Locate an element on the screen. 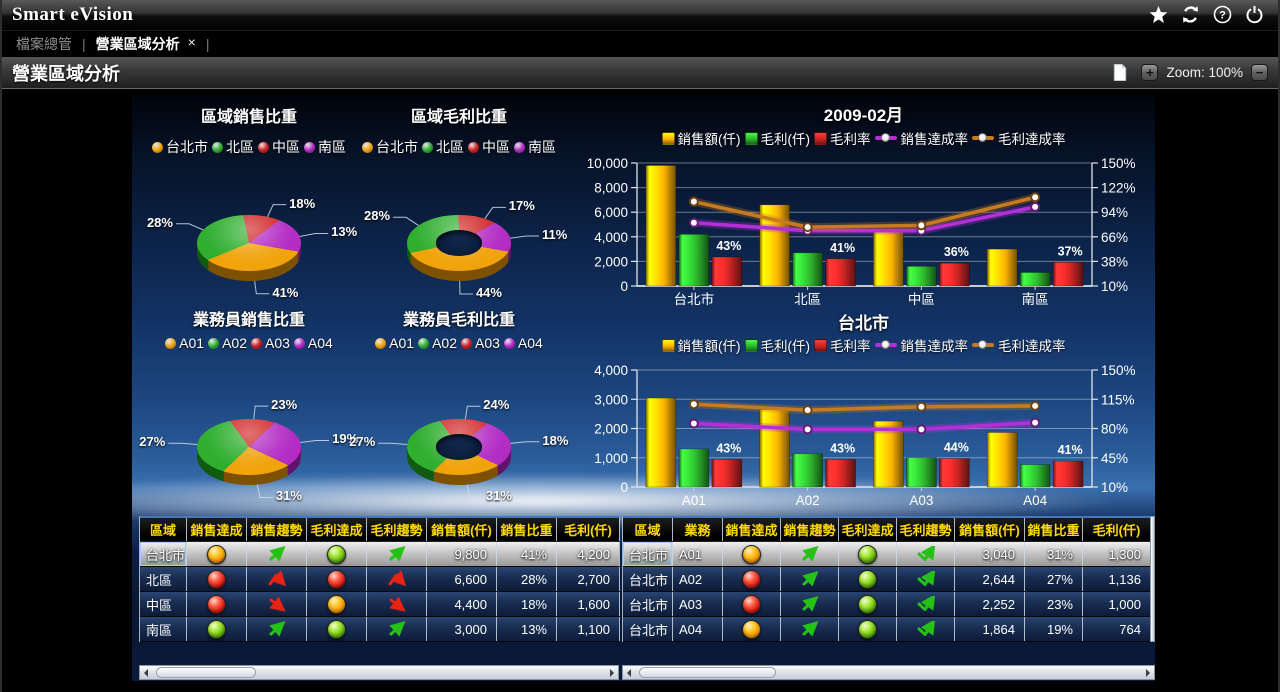 The width and height of the screenshot is (1280, 692). svg-text: 41% is located at coordinates (842, 248).